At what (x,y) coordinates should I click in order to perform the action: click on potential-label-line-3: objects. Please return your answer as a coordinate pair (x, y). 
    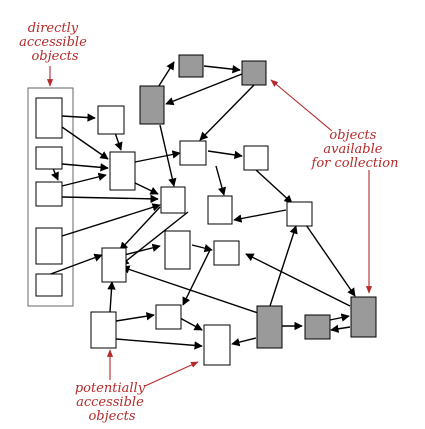
    Looking at the image, I should click on (111, 416).